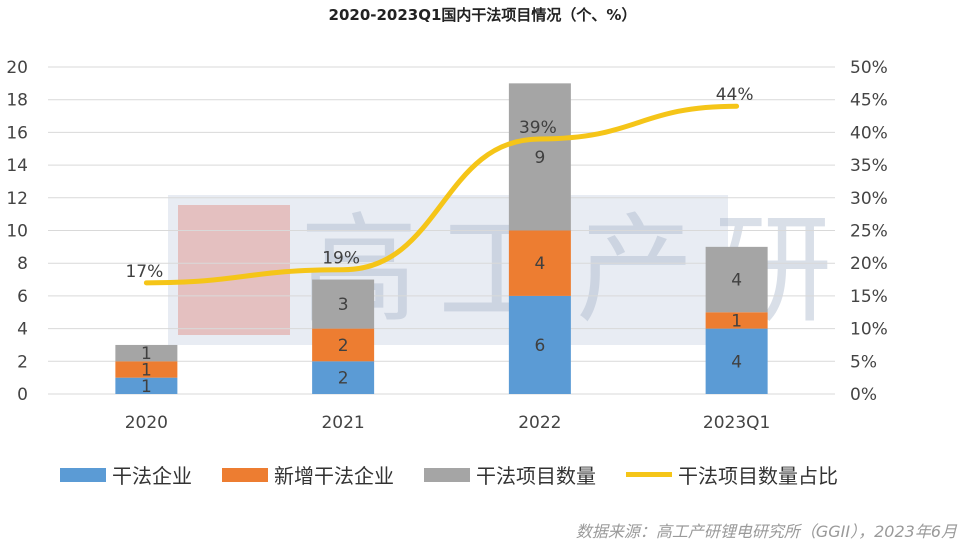 The height and width of the screenshot is (548, 965). Describe the element at coordinates (245, 474) in the screenshot. I see `legend-swatch-new-enterprise` at that location.